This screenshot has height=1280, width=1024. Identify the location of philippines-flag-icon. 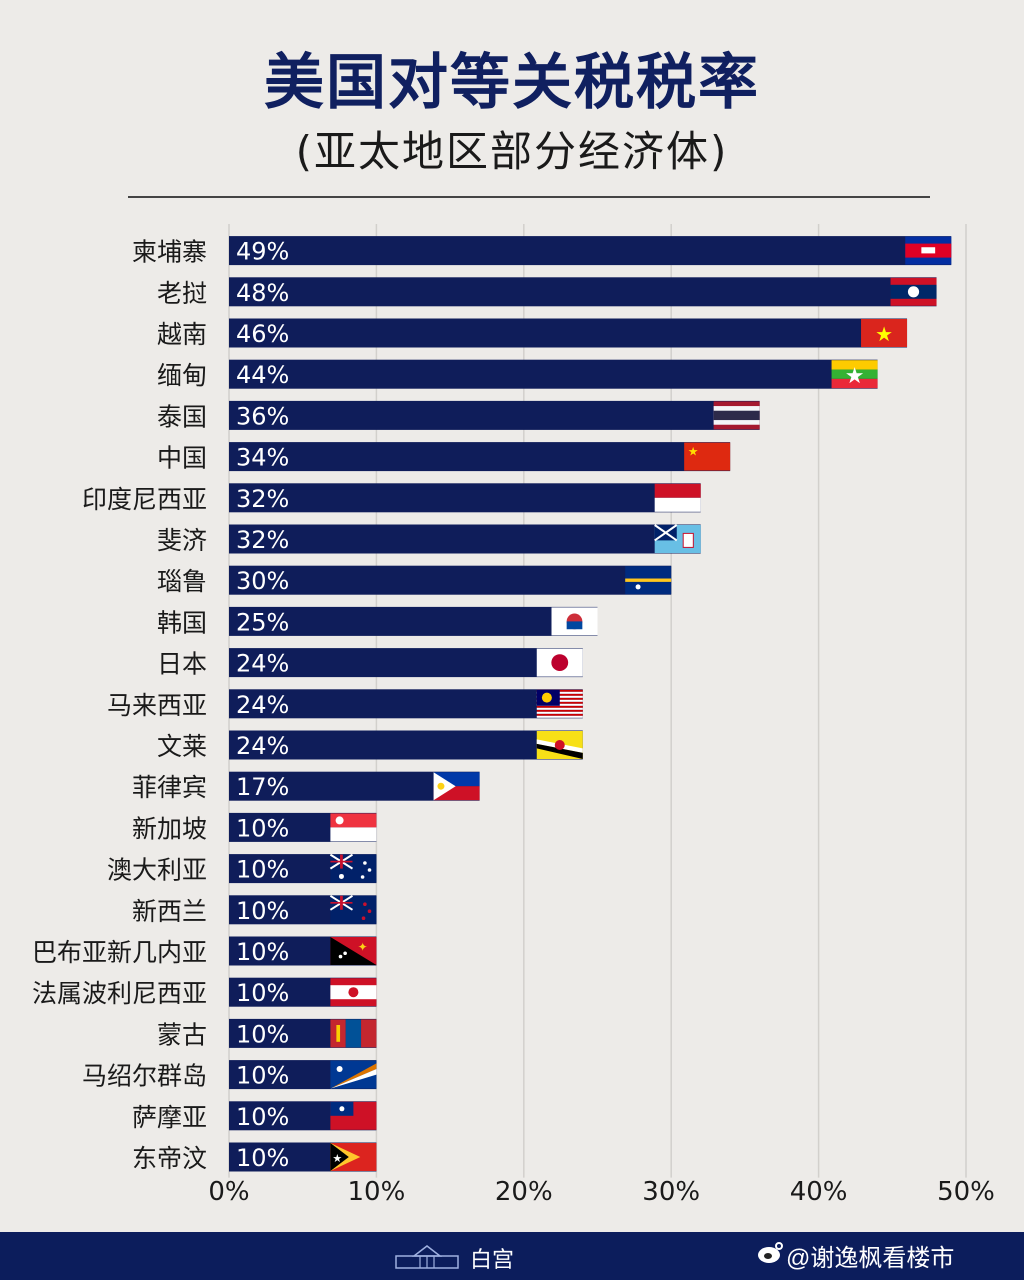
(456, 786).